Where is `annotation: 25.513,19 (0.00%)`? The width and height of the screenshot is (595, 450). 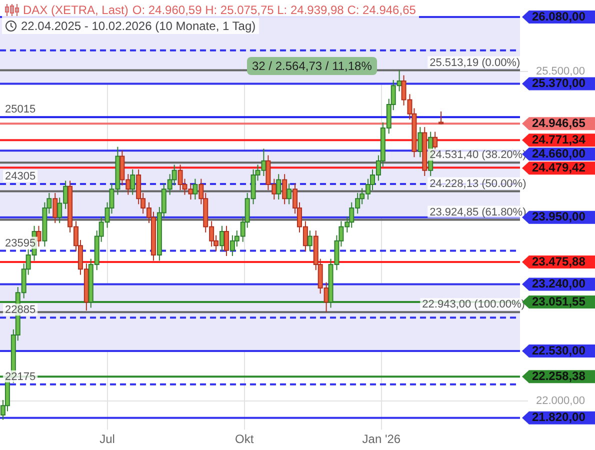
annotation: 25.513,19 (0.00%) is located at coordinates (475, 62).